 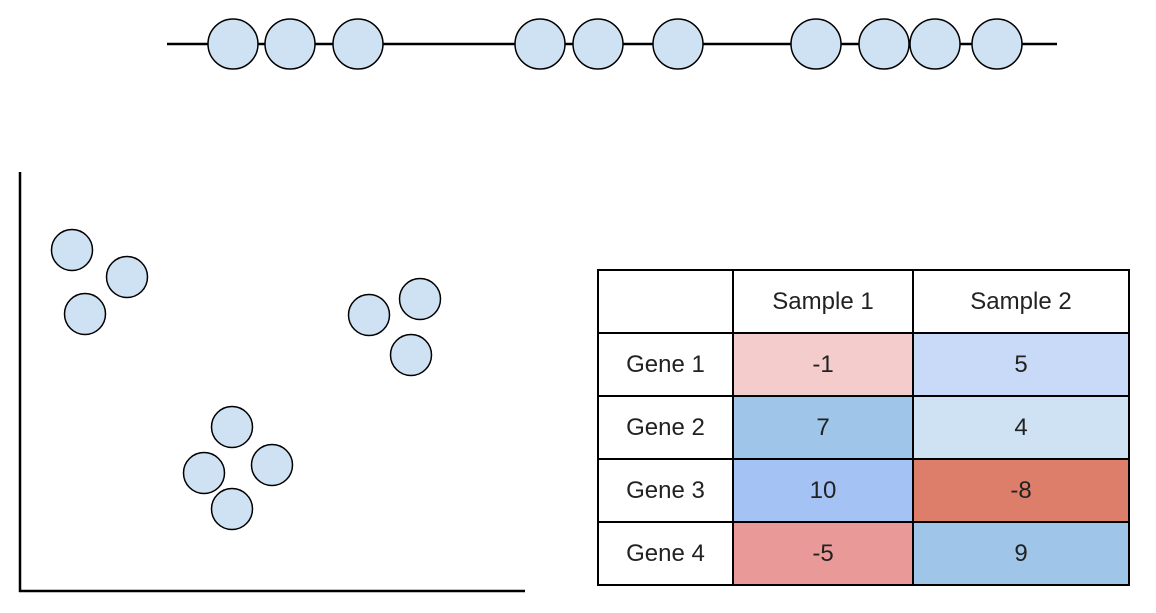 What do you see at coordinates (823, 490) in the screenshot?
I see `value-cell: 10` at bounding box center [823, 490].